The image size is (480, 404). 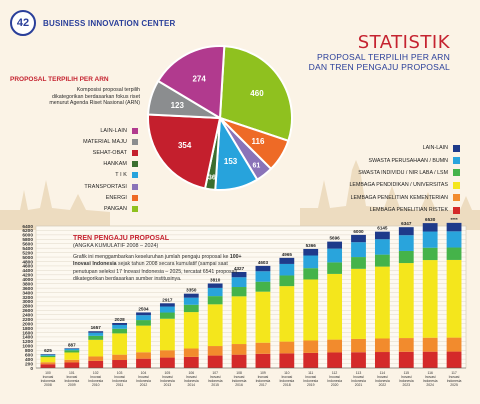 I want to click on x-category-label: 114 Inovasi Indonesia 2022, so click(x=382, y=379).